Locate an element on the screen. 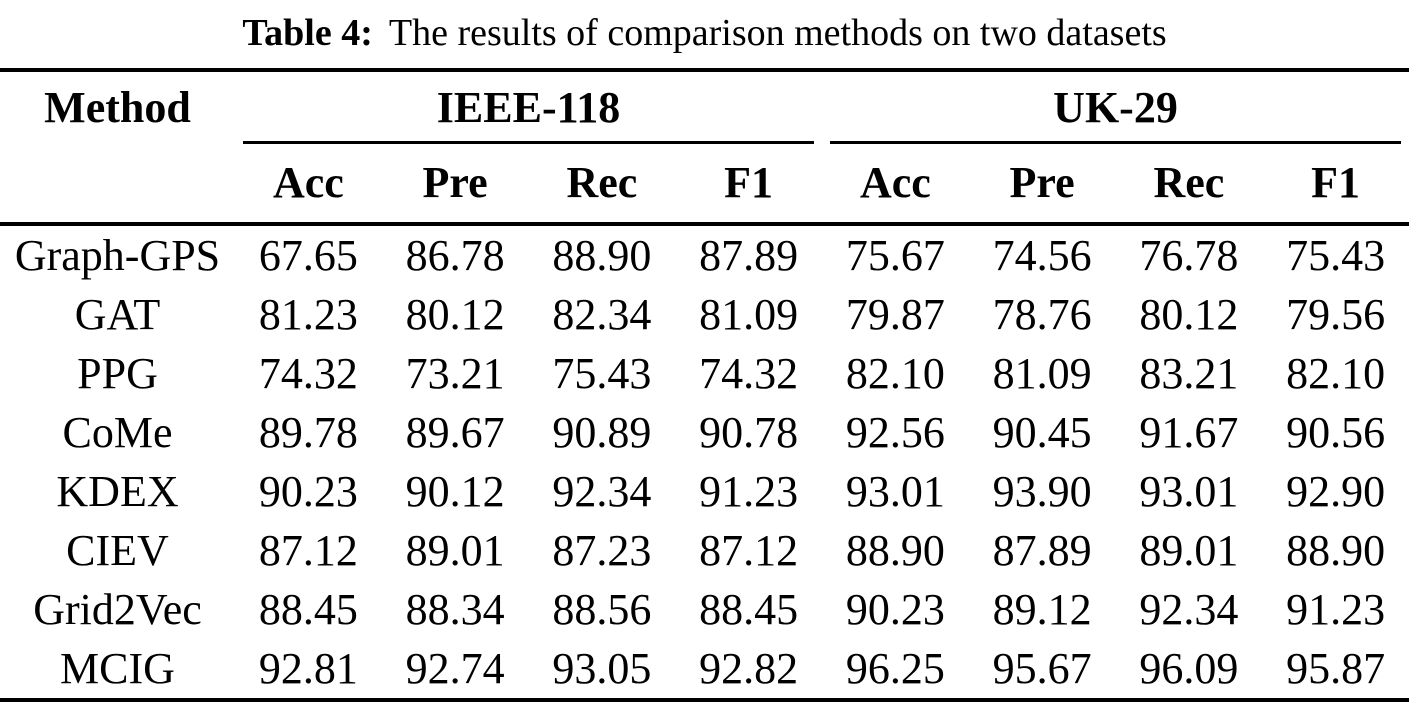 This screenshot has height=711, width=1409. method-cell: CoMe is located at coordinates (117, 432).